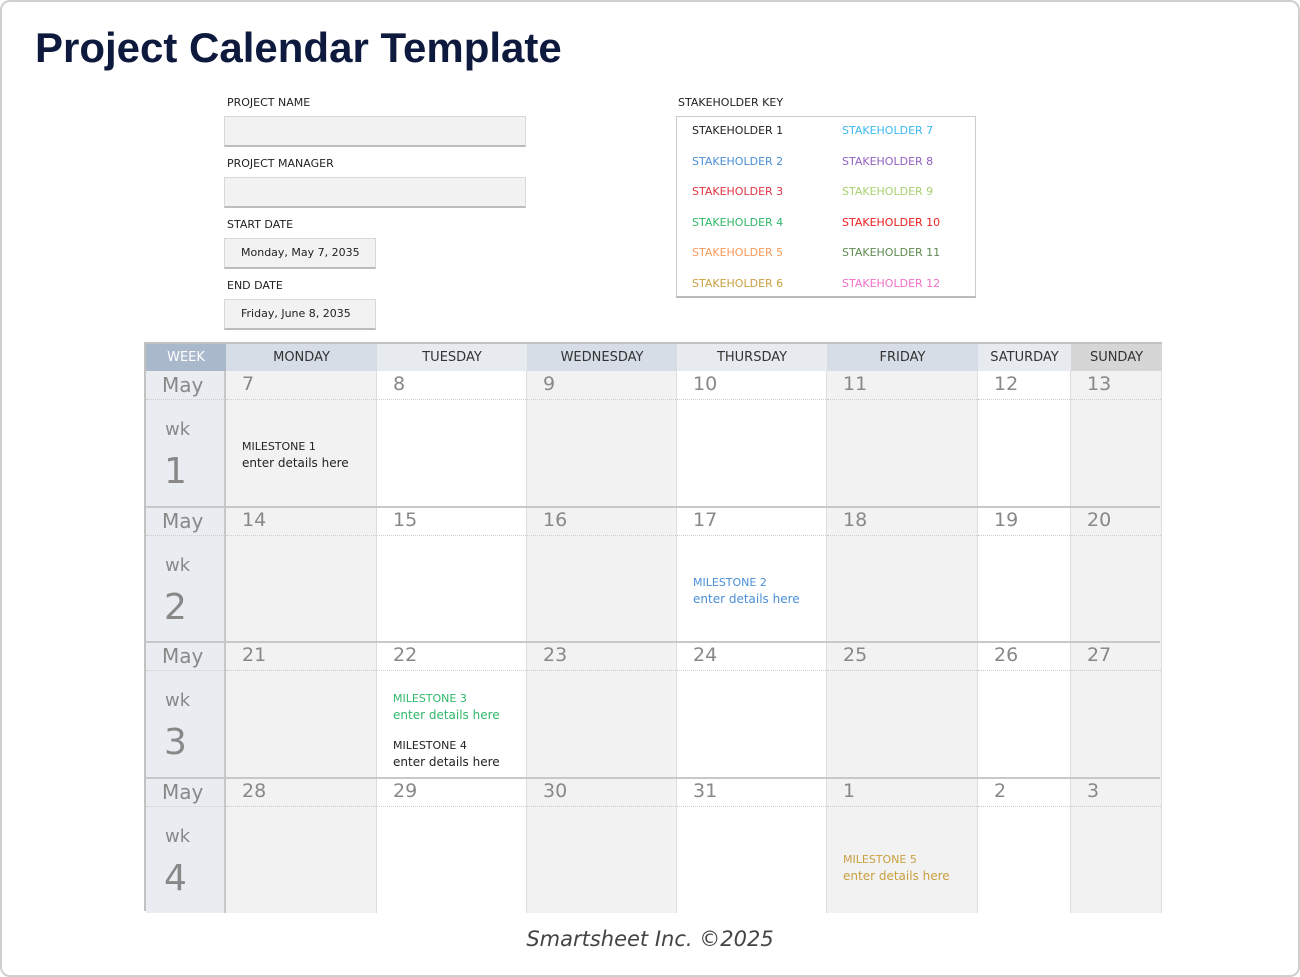 The width and height of the screenshot is (1300, 977). I want to click on day-number: 12, so click(1006, 384).